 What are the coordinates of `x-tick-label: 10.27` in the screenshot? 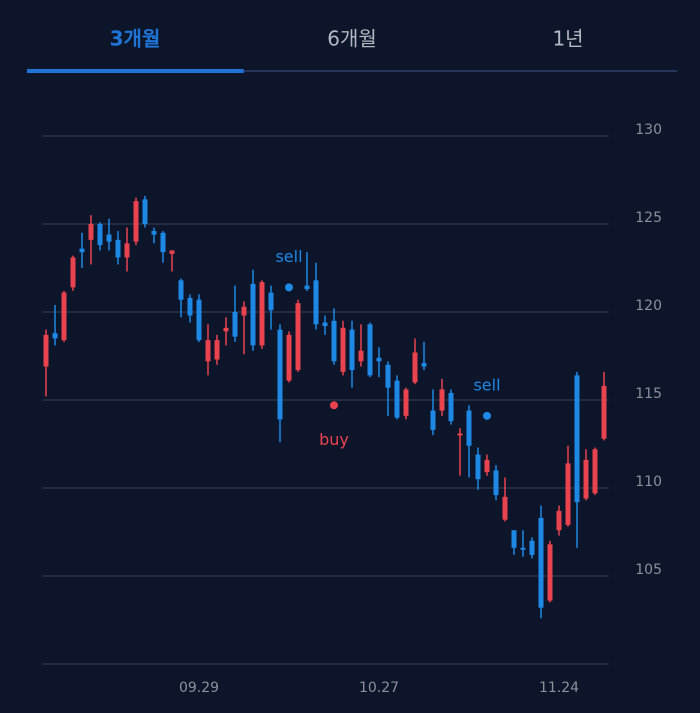 It's located at (379, 688).